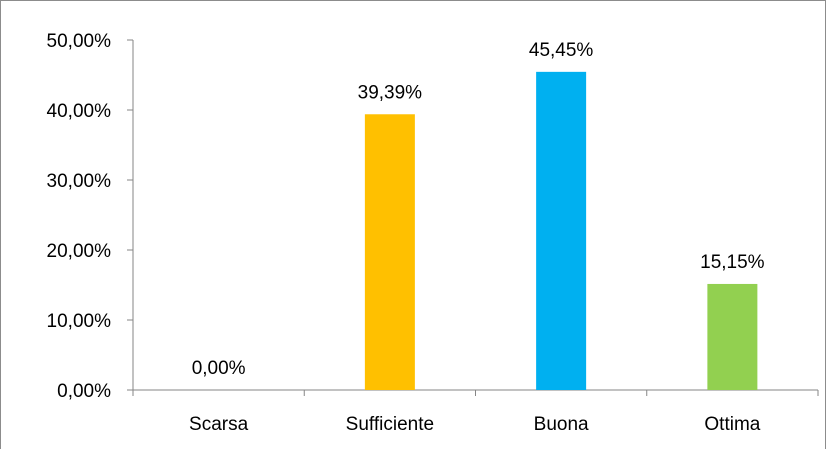 The height and width of the screenshot is (451, 828). Describe the element at coordinates (732, 424) in the screenshot. I see `category-label: Ottima` at that location.